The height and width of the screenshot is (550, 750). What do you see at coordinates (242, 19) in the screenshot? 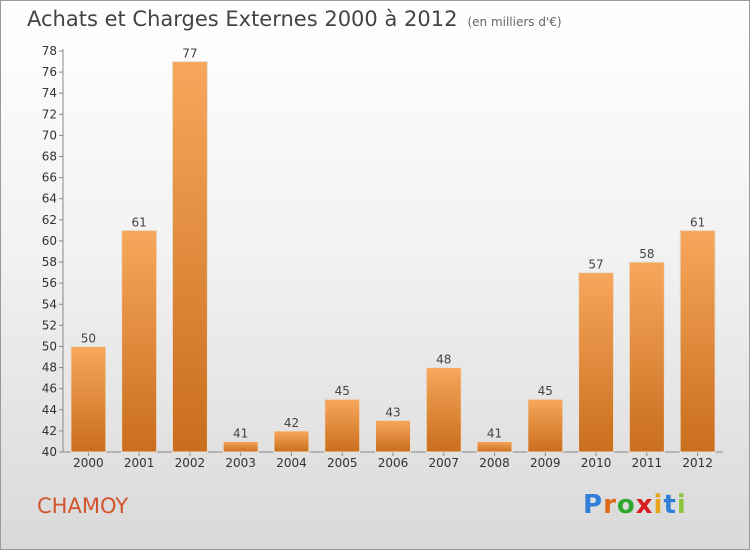
I see `chart-title-text: Achats et Charges Externes 2000 à 2012` at bounding box center [242, 19].